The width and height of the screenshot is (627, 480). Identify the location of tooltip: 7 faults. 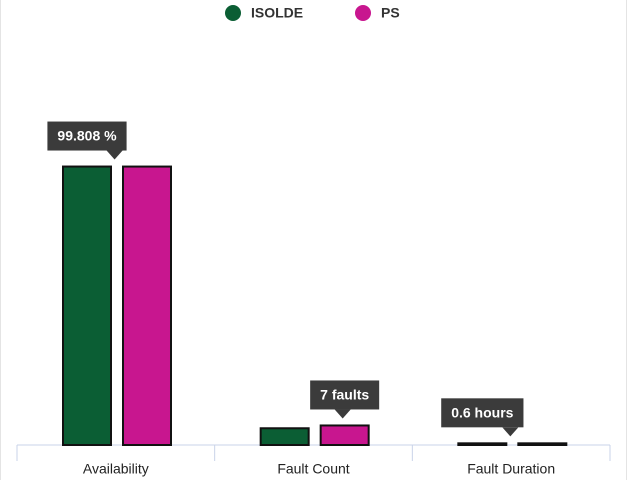
(345, 399).